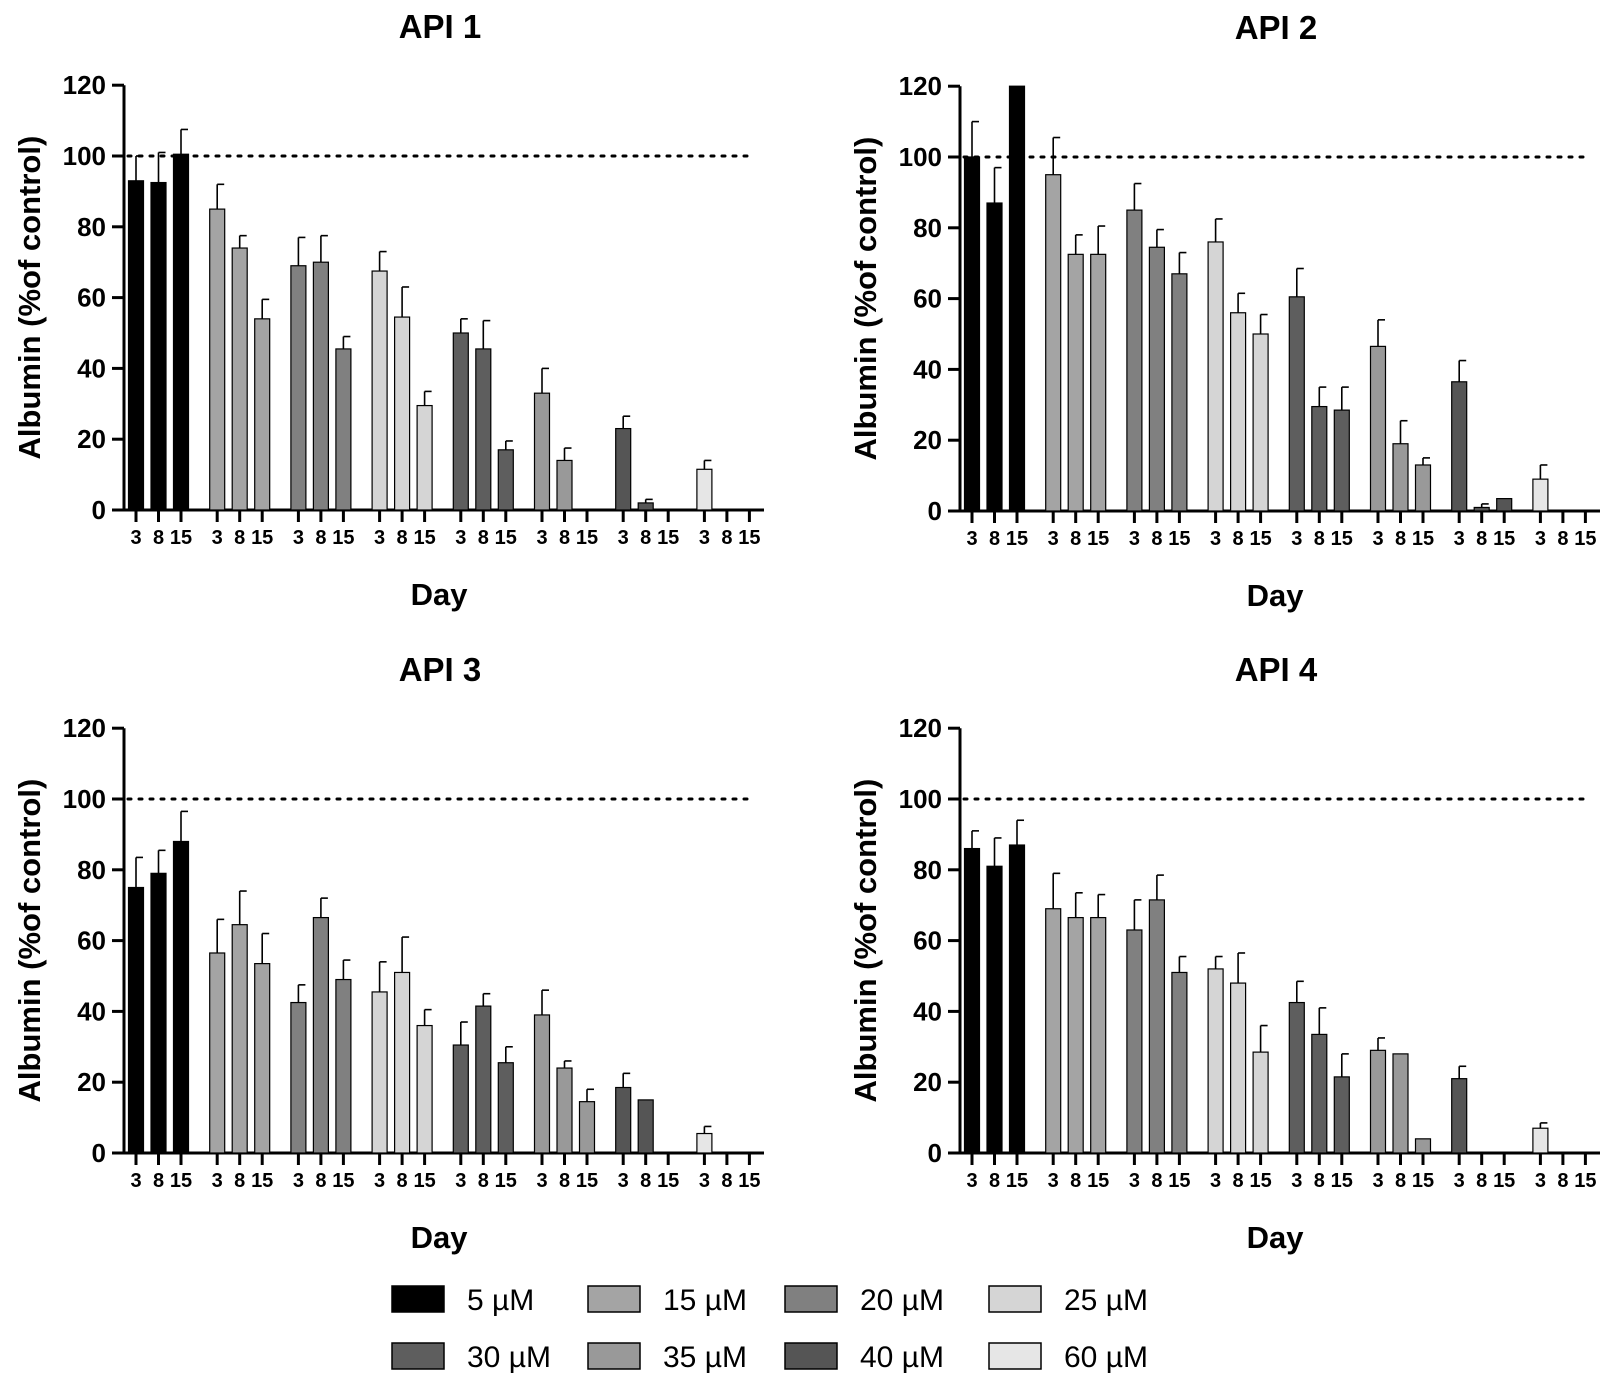 The width and height of the screenshot is (1600, 1398). What do you see at coordinates (1564, 507) in the screenshot?
I see `series-8: 3 8 15` at bounding box center [1564, 507].